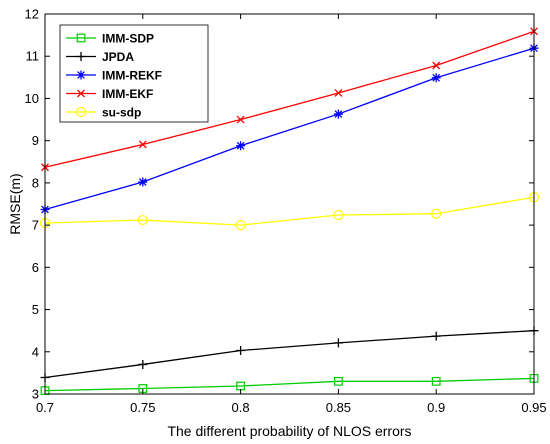 The height and width of the screenshot is (444, 550). Describe the element at coordinates (35, 140) in the screenshot. I see `y-tick-label: 9` at that location.